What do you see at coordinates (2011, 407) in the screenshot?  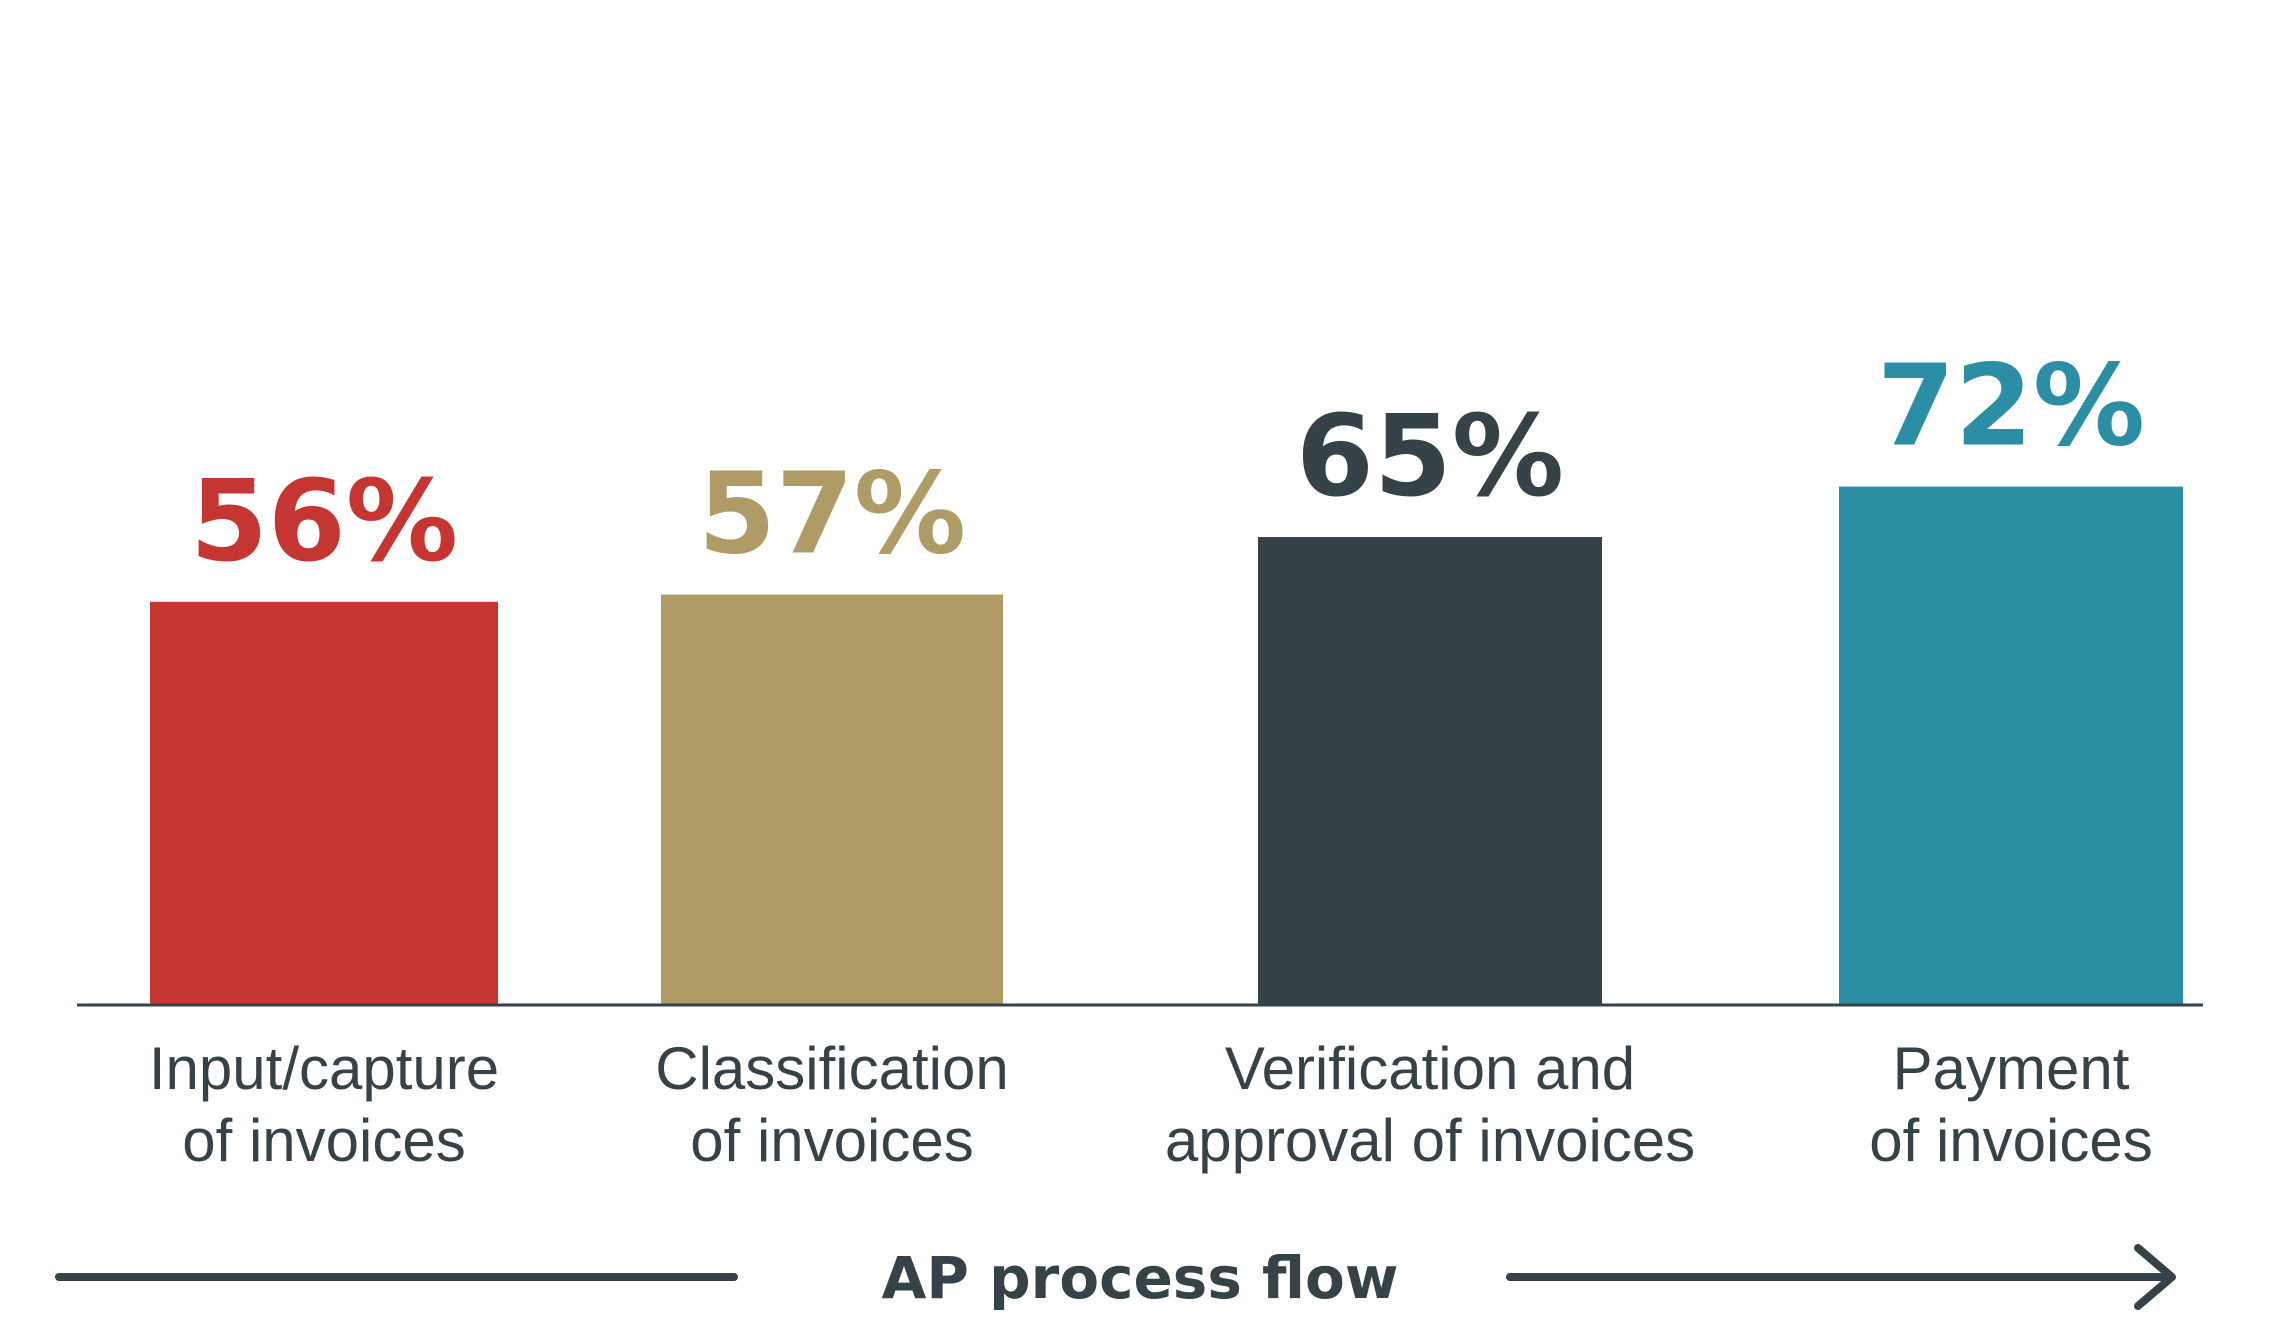 I see `value-label-4: 72%` at bounding box center [2011, 407].